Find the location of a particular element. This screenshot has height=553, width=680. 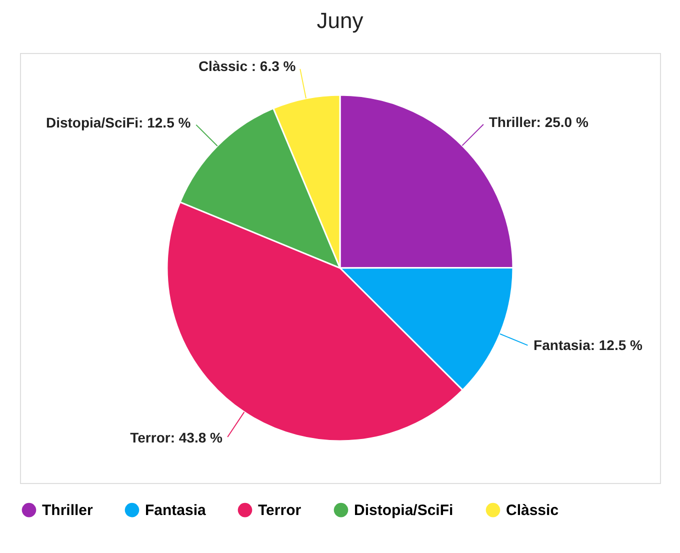

legend-label: Distopia/SciFi is located at coordinates (404, 511).